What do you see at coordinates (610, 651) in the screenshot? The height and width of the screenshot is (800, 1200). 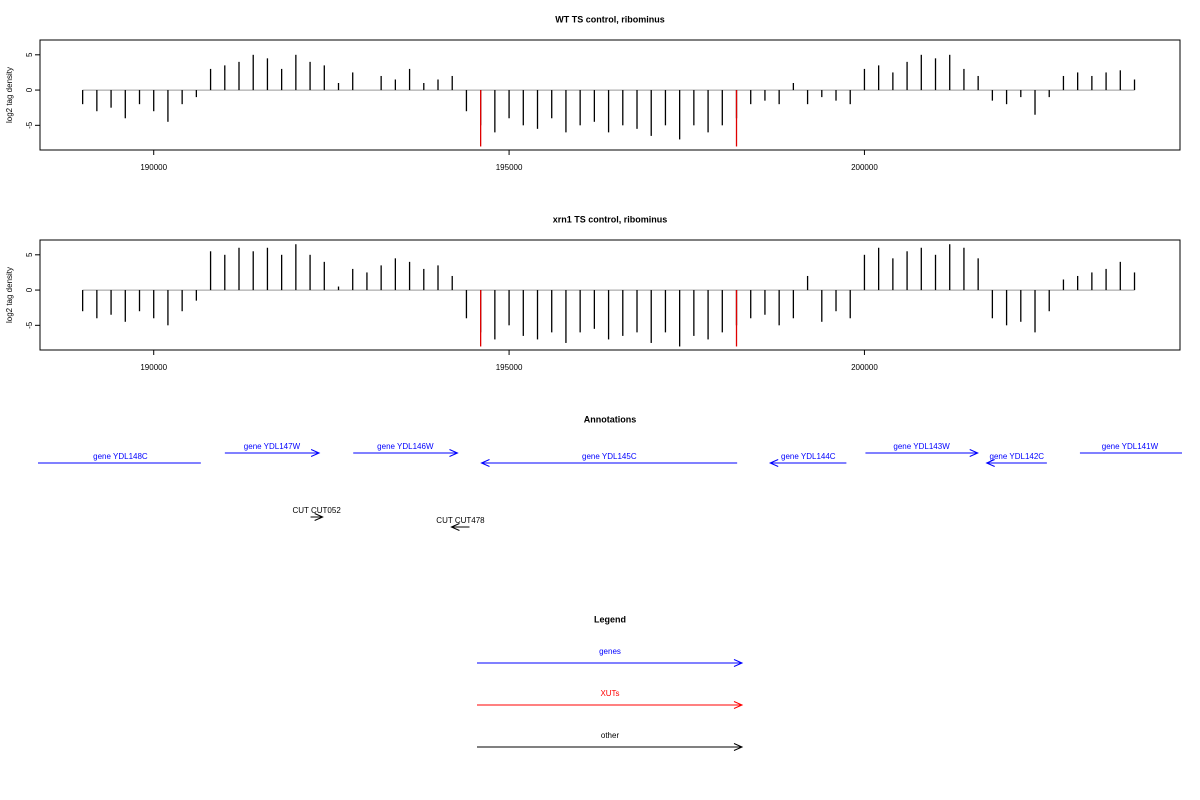 I see `legend-label: genes` at bounding box center [610, 651].